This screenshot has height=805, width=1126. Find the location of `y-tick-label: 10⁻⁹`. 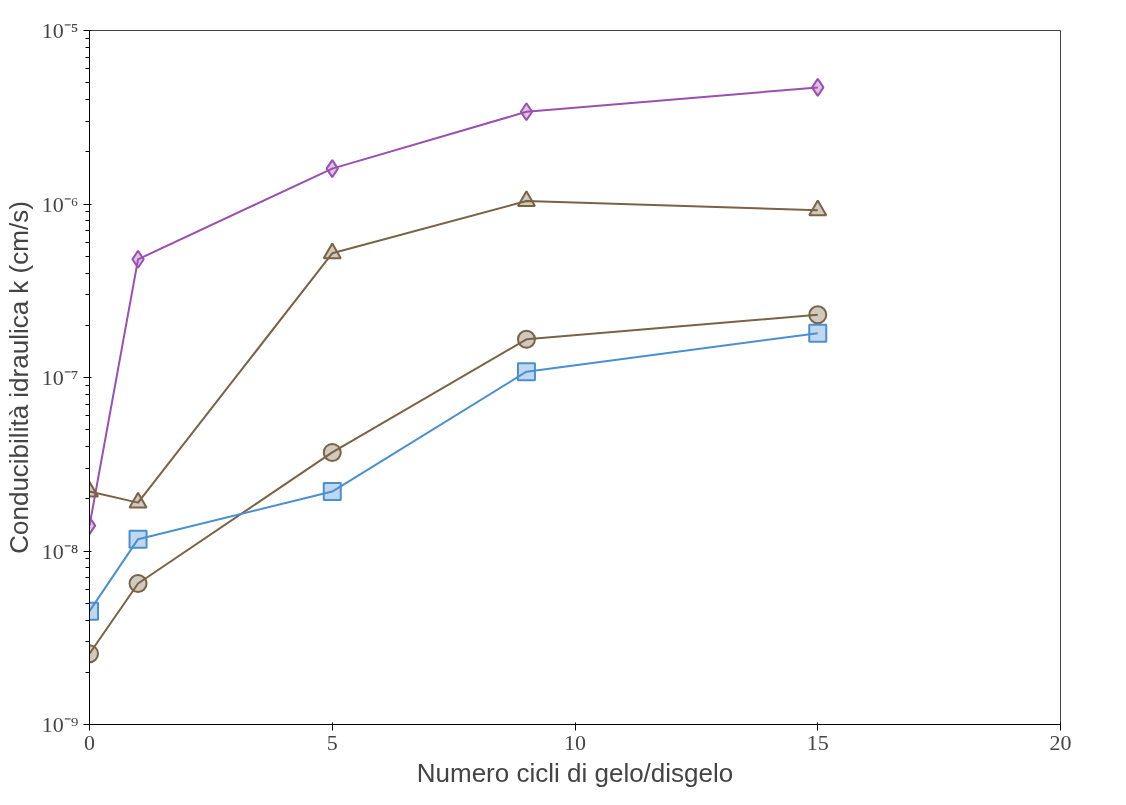

y-tick-label: 10⁻⁹ is located at coordinates (60, 724).